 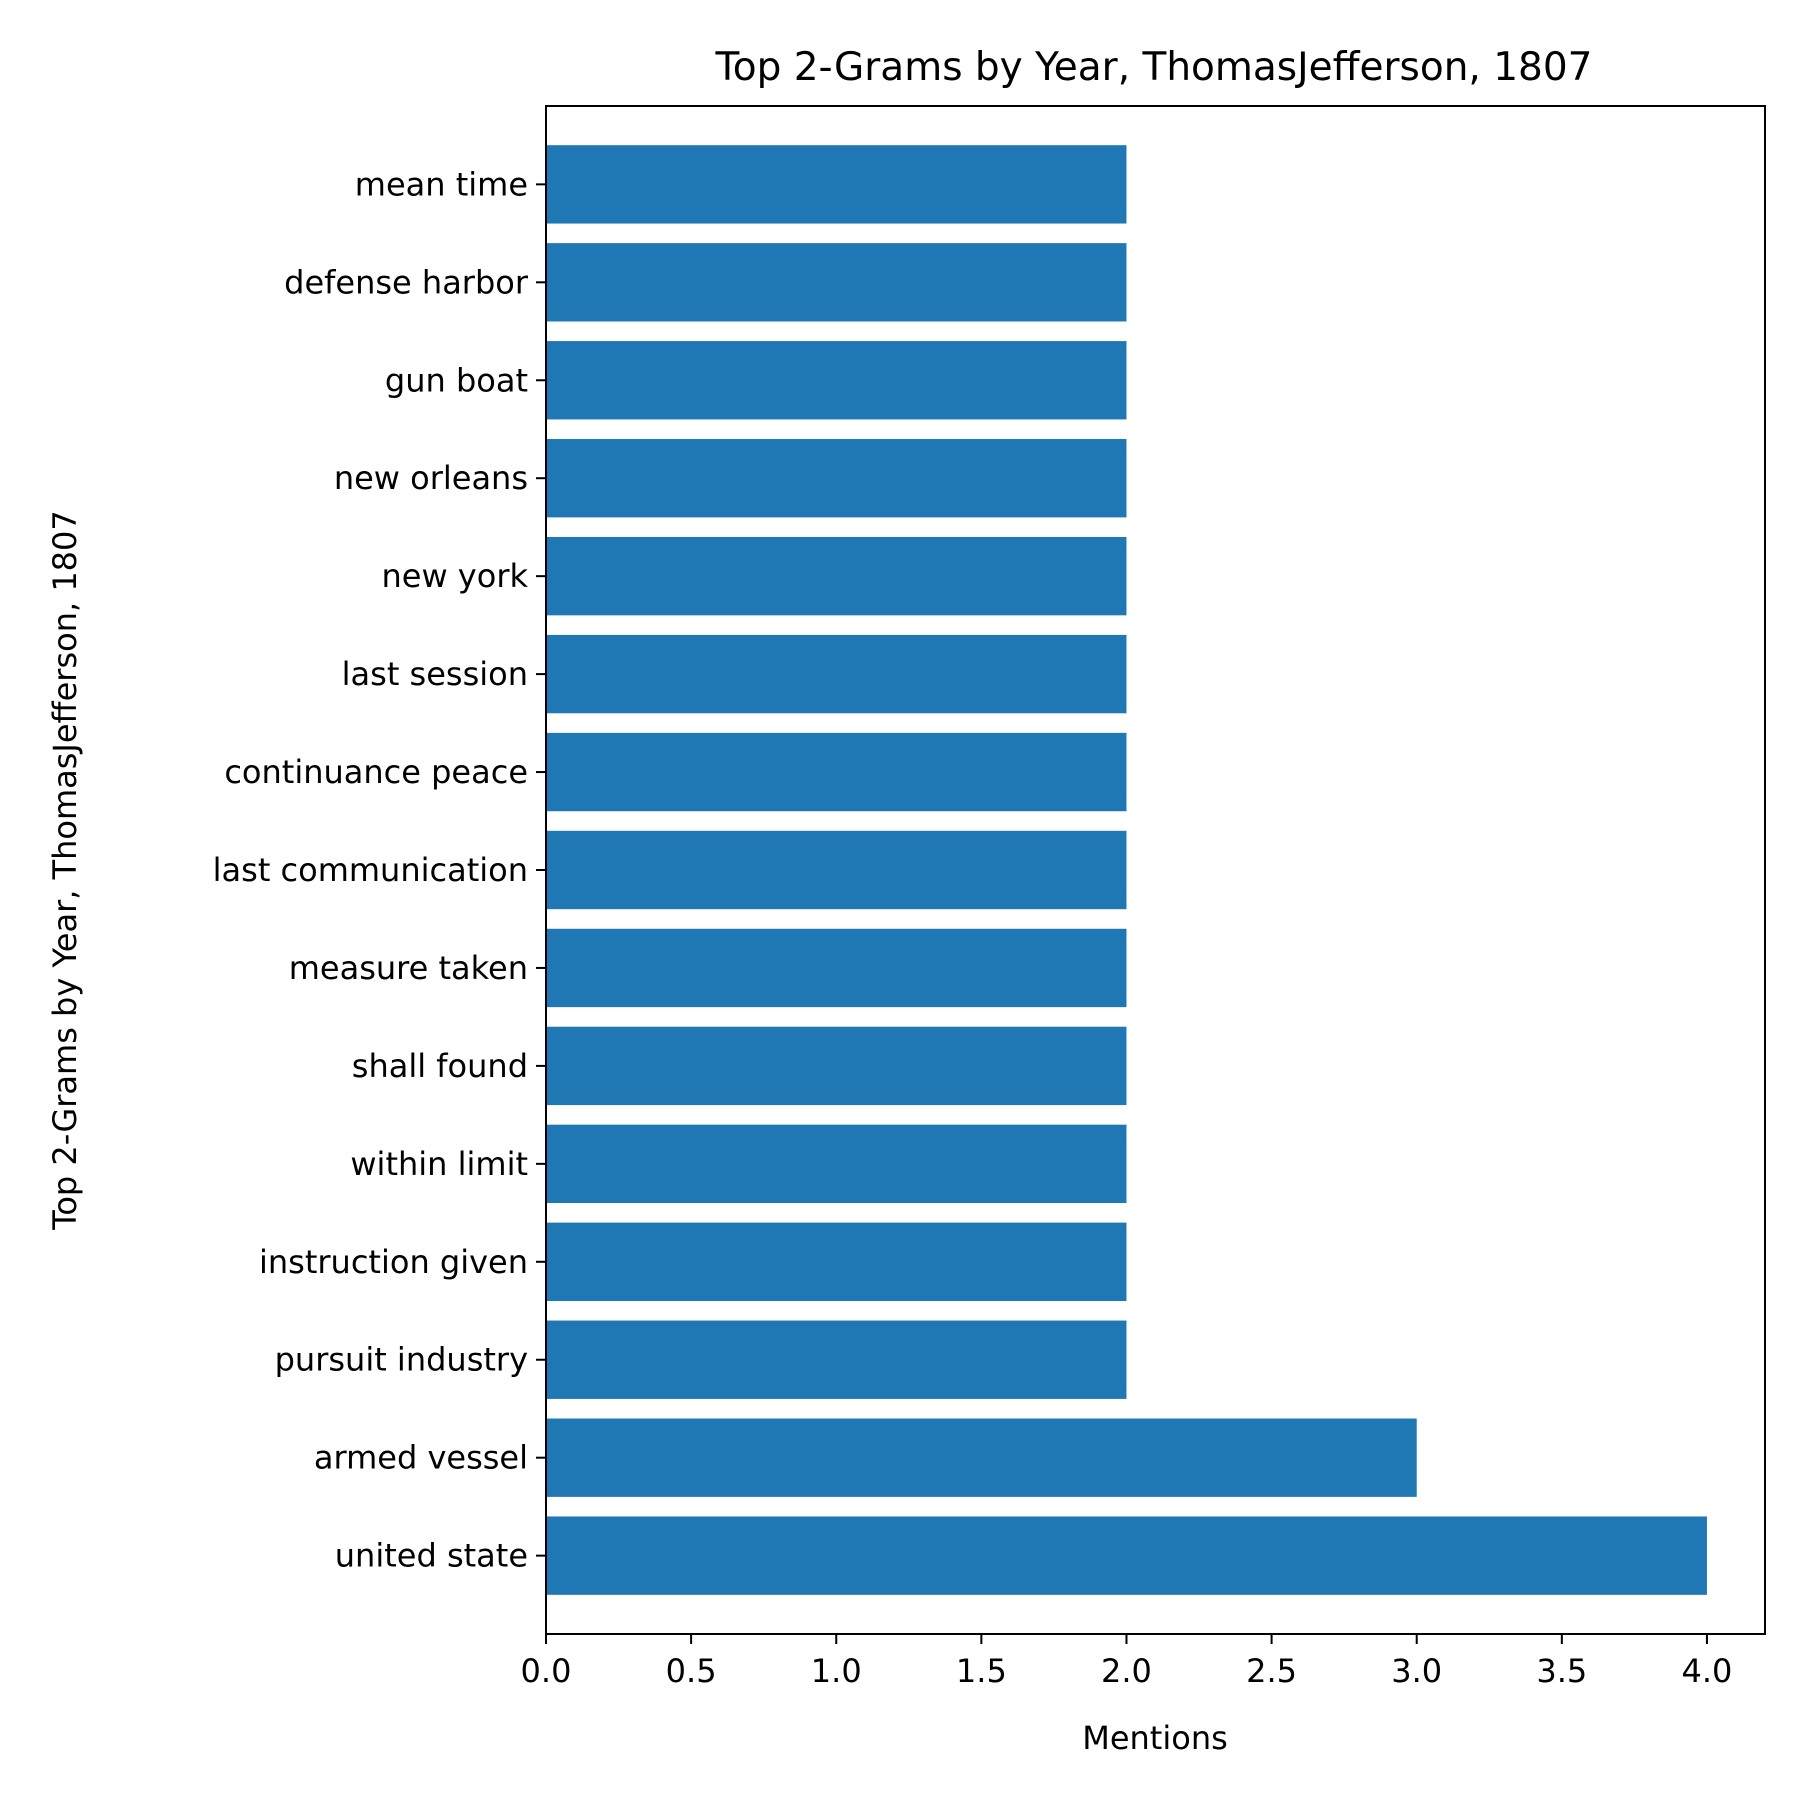 I want to click on x-tick-label: 3.0, so click(x=1416, y=1671).